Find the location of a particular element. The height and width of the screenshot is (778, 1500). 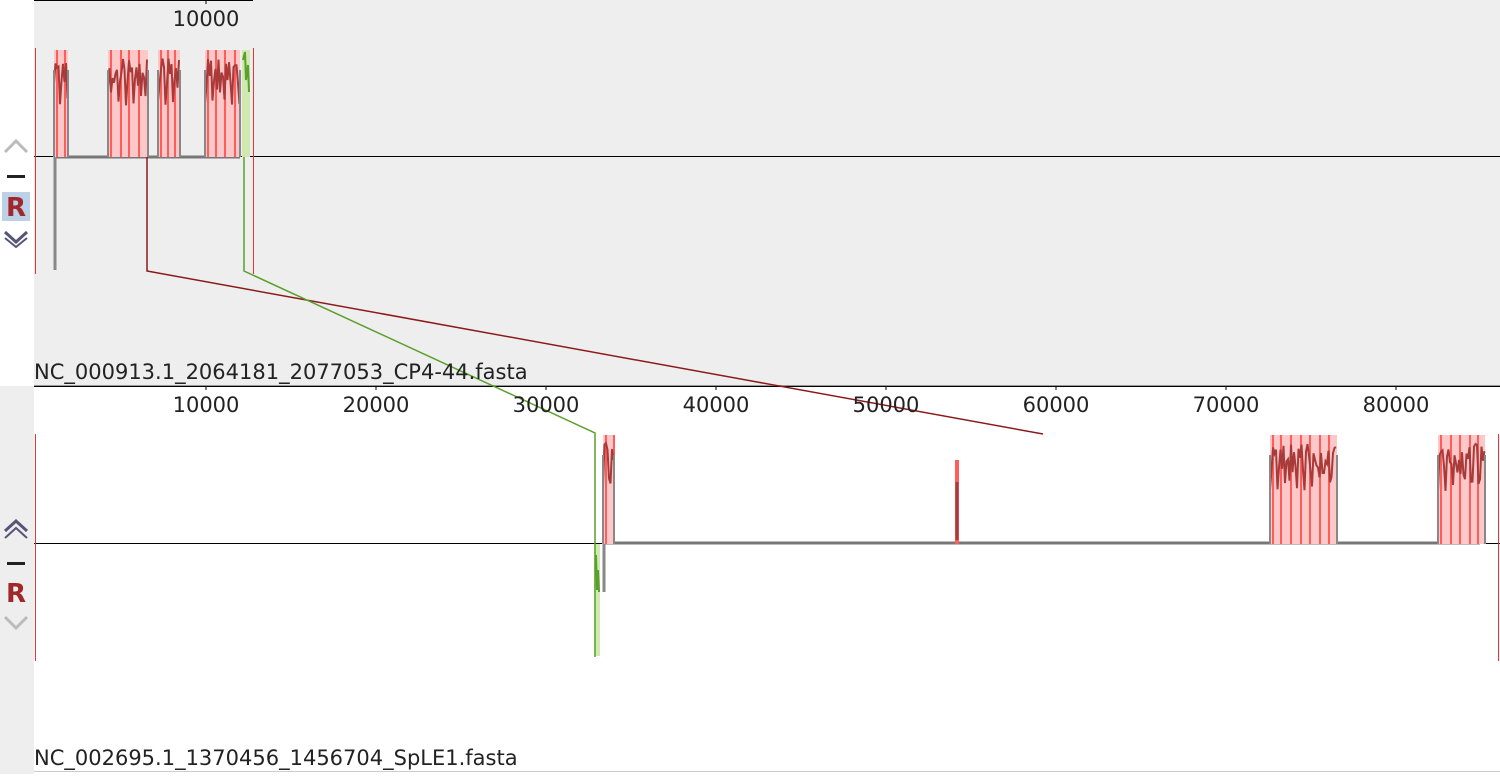

ruler-label: 50000 is located at coordinates (886, 405).